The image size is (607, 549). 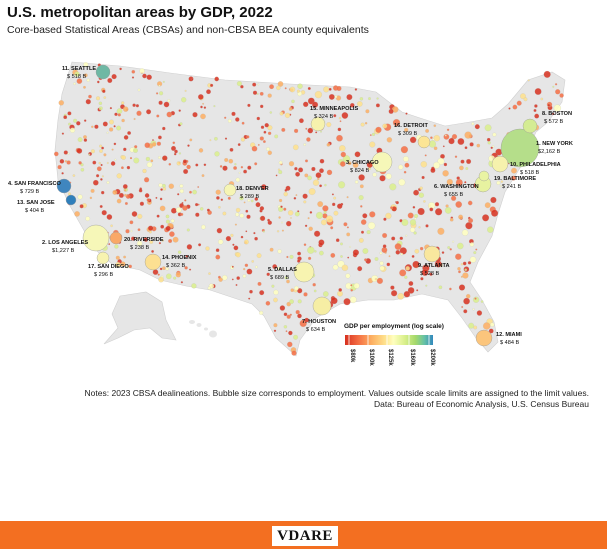 What do you see at coordinates (153, 262) in the screenshot?
I see `metro-bubble-phoenix` at bounding box center [153, 262].